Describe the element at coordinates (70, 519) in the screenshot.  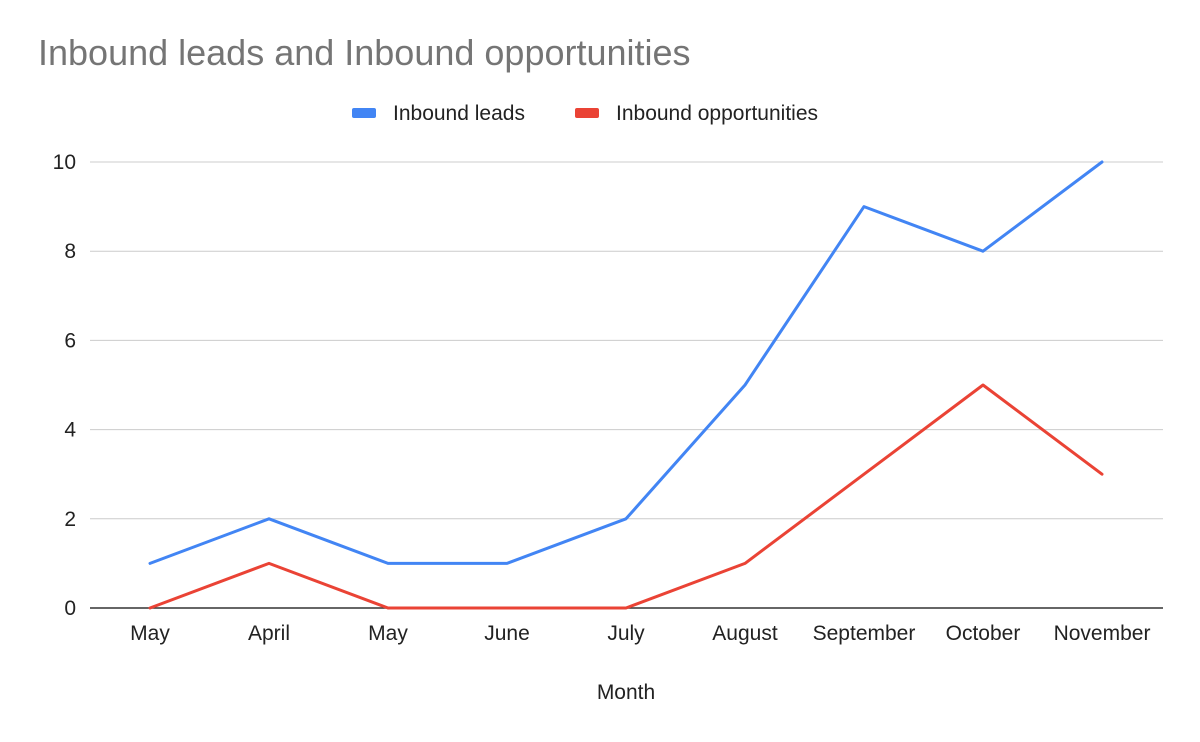
I see `y-tick-label: 2` at that location.